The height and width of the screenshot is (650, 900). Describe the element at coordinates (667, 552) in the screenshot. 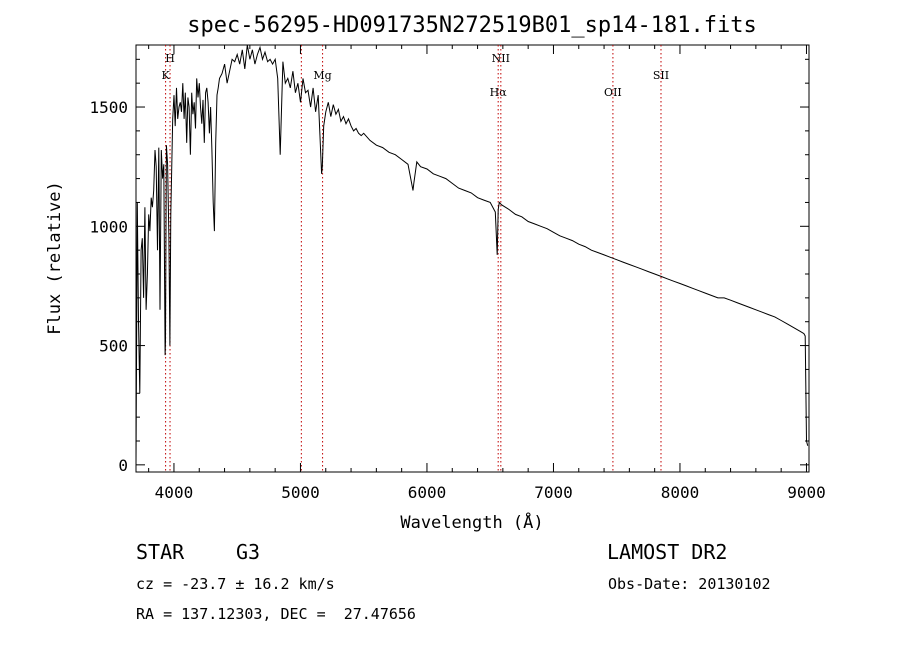

I see `survey-name: LAMOST DR2` at that location.